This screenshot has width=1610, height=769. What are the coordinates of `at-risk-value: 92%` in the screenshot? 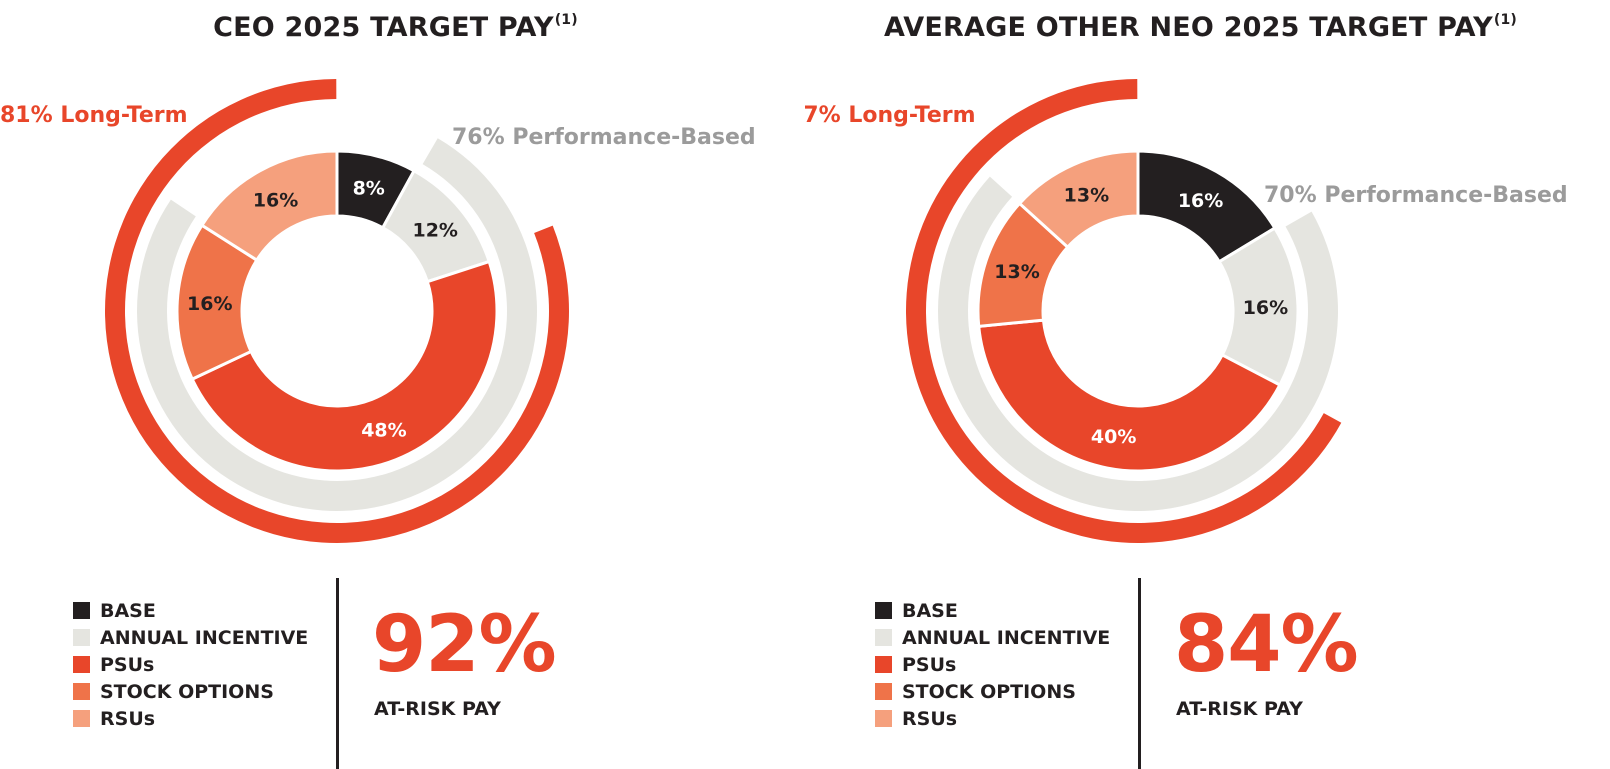 It's located at (464, 645).